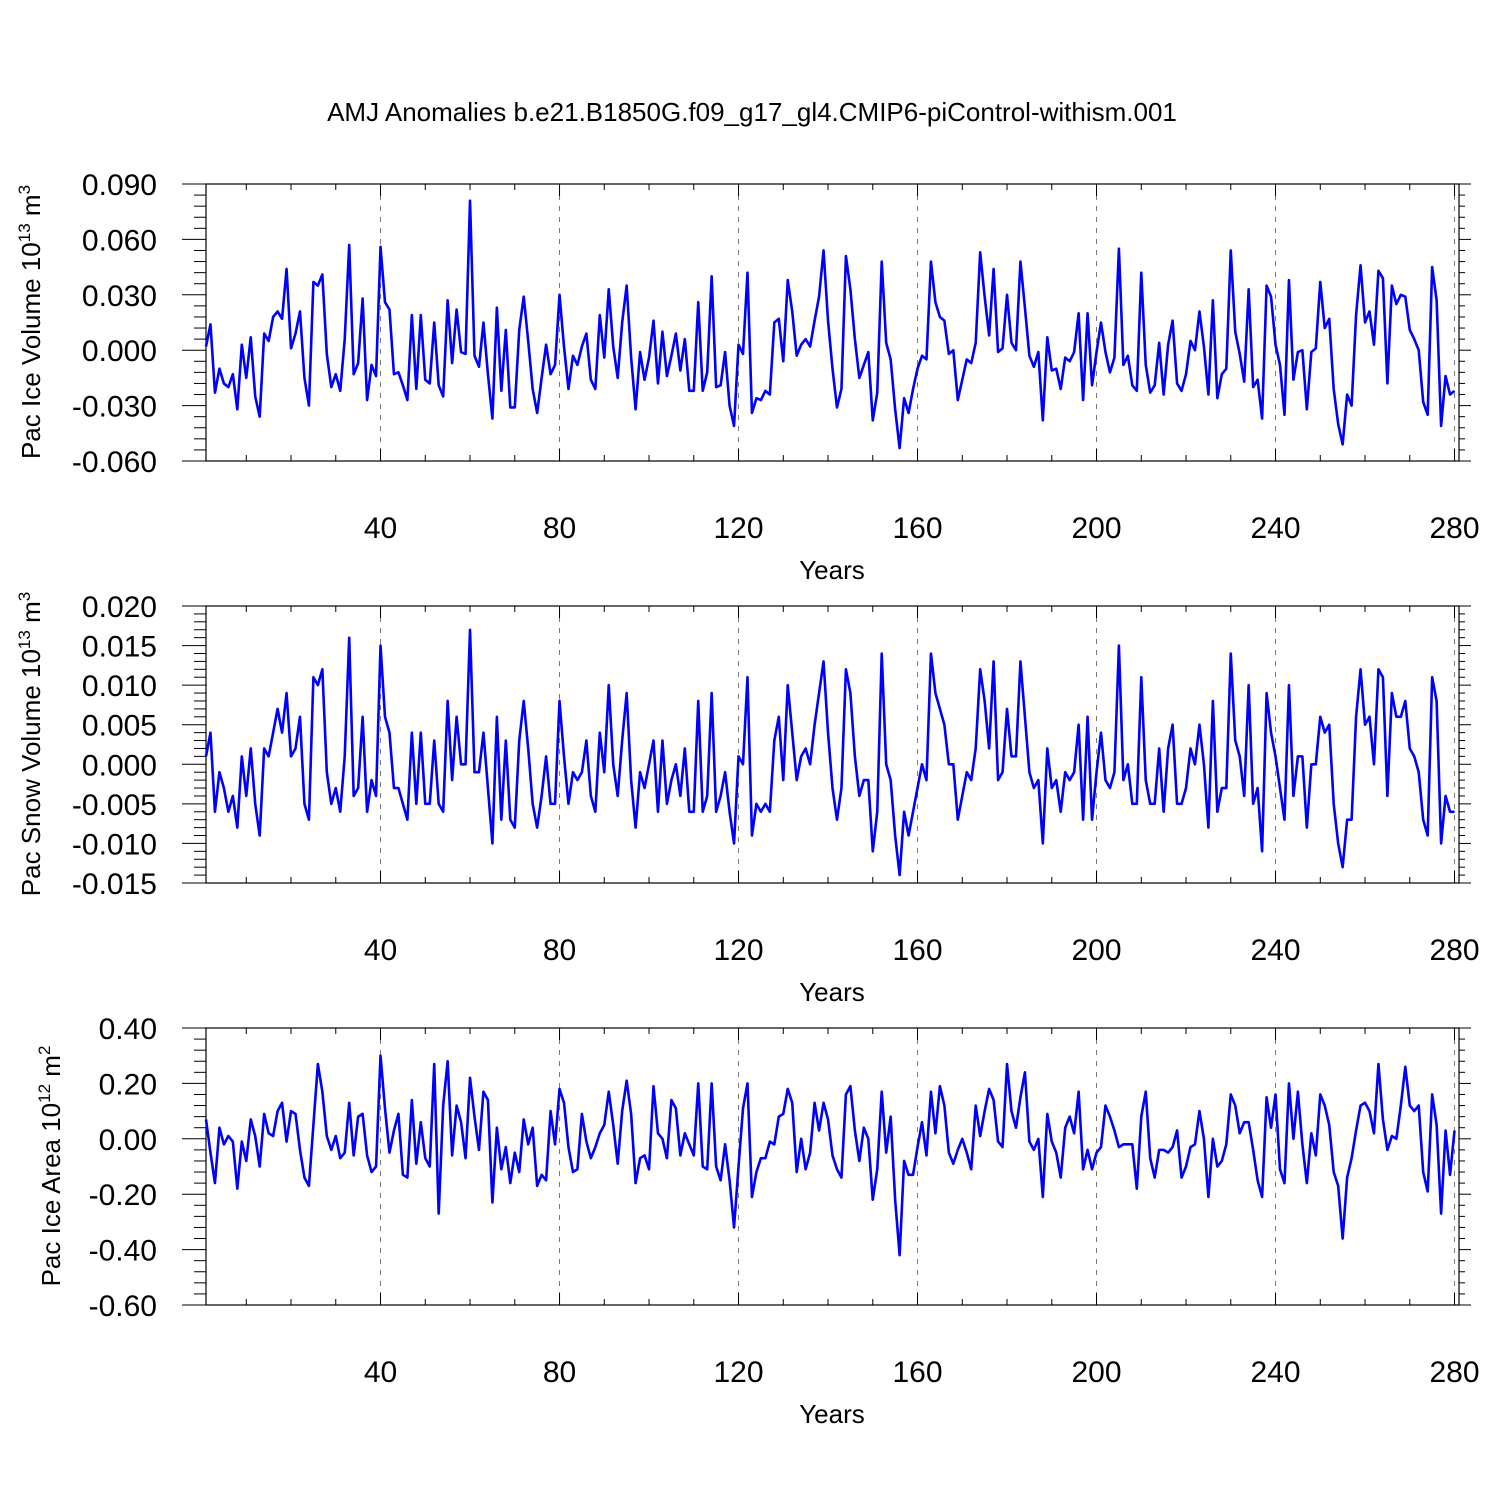 The width and height of the screenshot is (1500, 1500). What do you see at coordinates (119, 726) in the screenshot?
I see `y-tick-label: 0.005` at bounding box center [119, 726].